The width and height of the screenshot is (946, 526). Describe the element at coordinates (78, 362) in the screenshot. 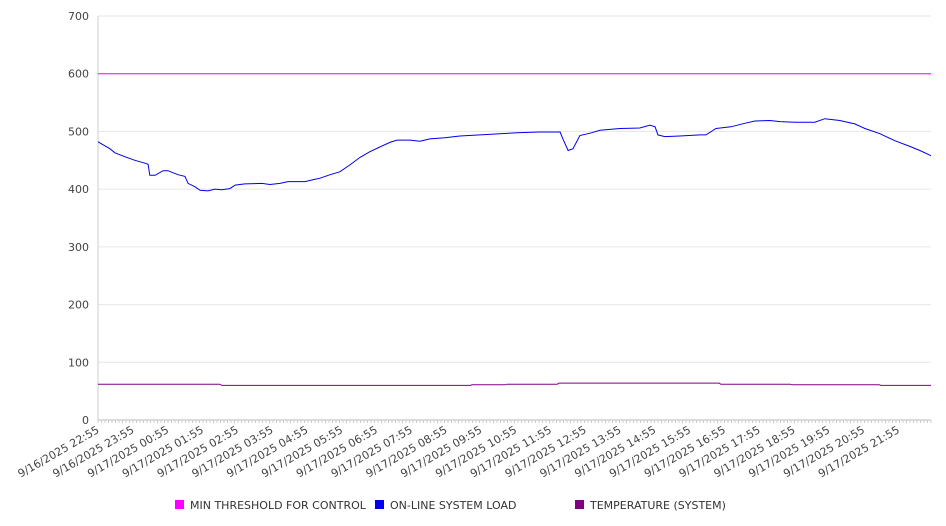

I see `y-tick-label: 100` at that location.